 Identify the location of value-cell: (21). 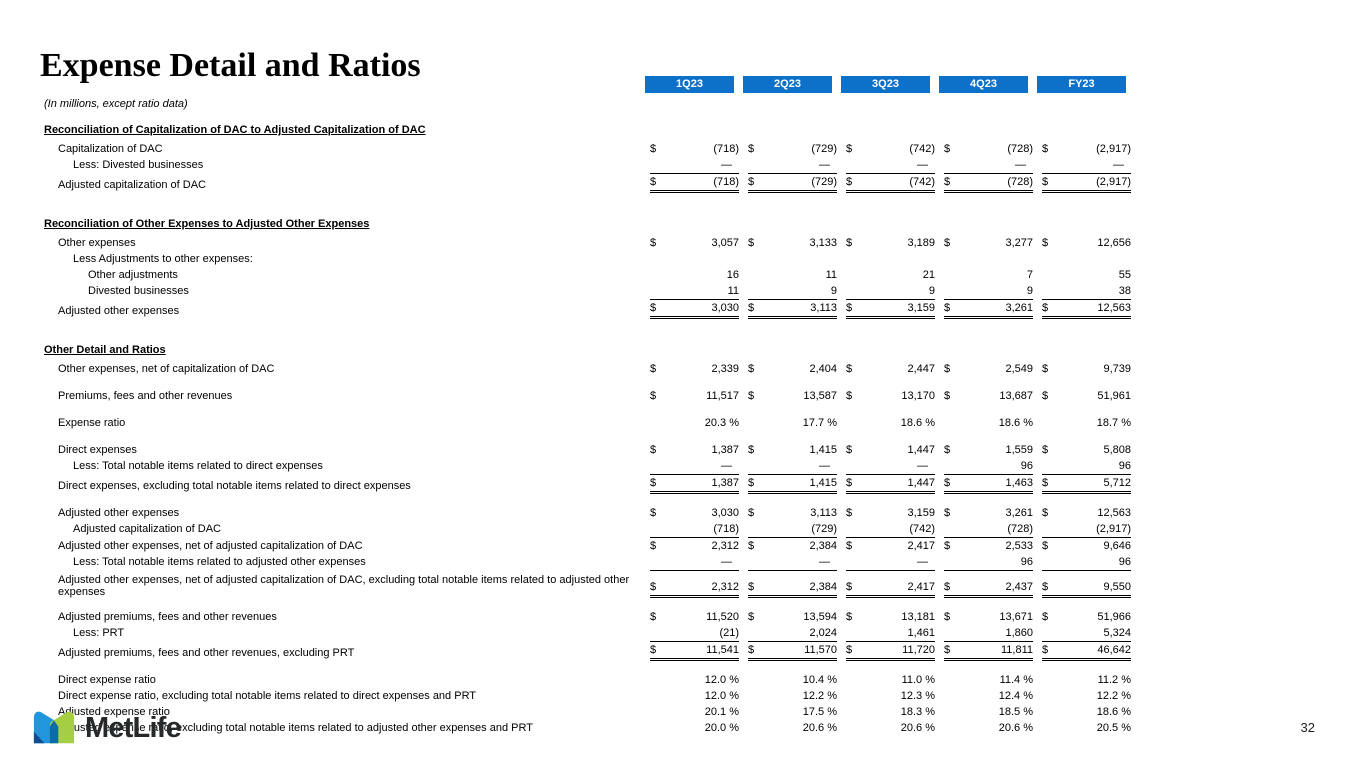
(694, 633).